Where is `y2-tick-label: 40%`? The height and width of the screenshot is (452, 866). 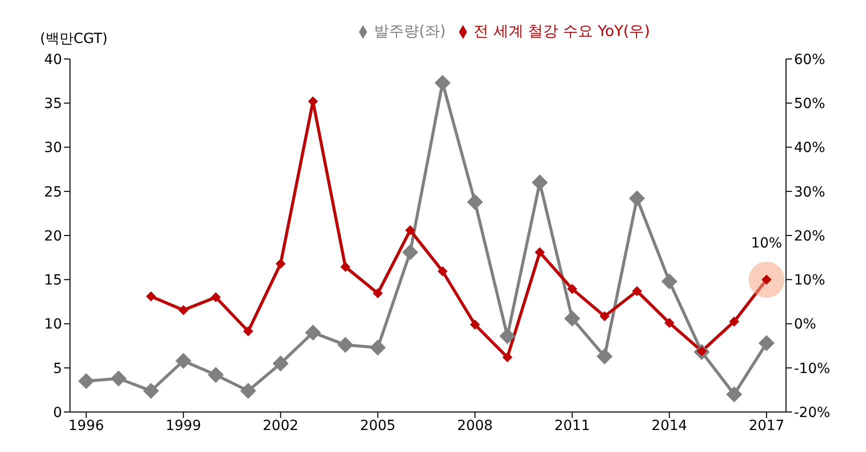 y2-tick-label: 40% is located at coordinates (810, 148).